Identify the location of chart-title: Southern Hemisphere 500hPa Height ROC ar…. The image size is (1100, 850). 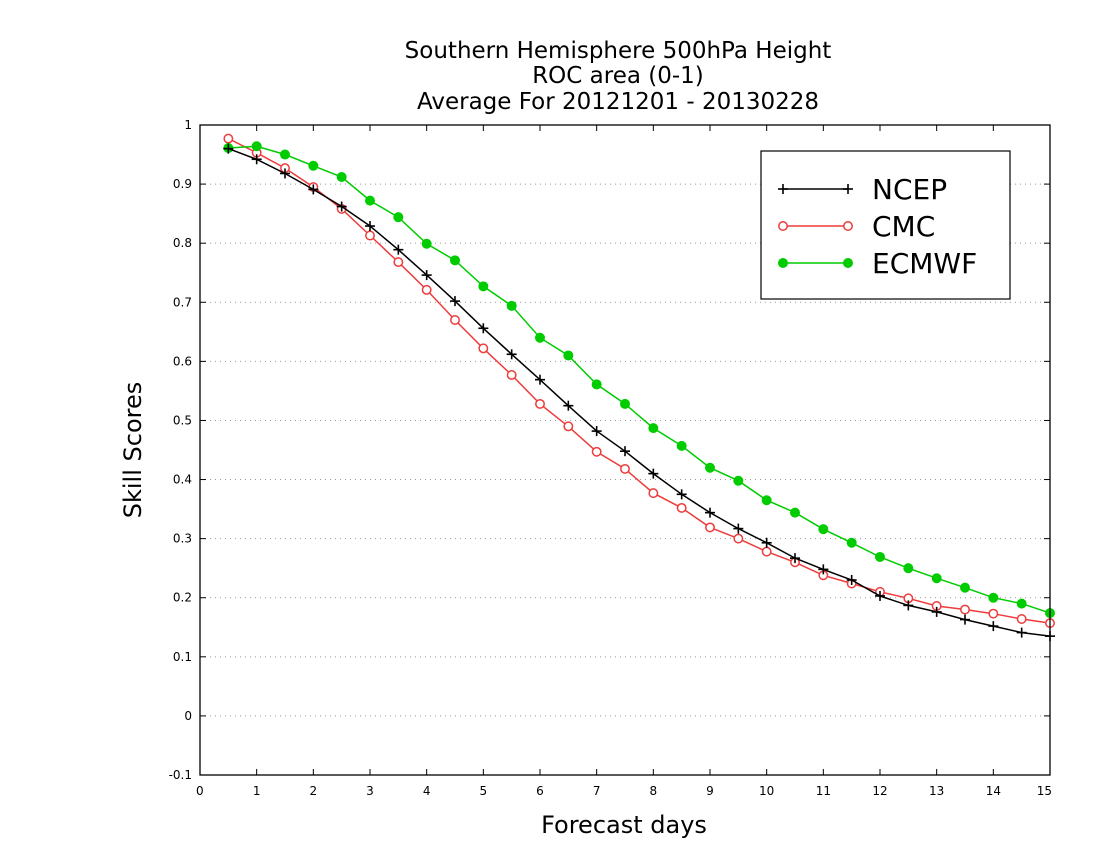
(618, 76).